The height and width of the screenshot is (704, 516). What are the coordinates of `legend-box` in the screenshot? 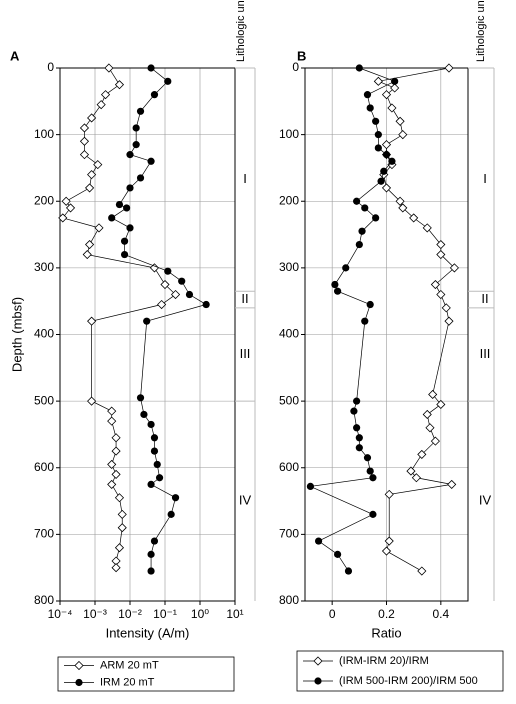 It's located at (146, 674).